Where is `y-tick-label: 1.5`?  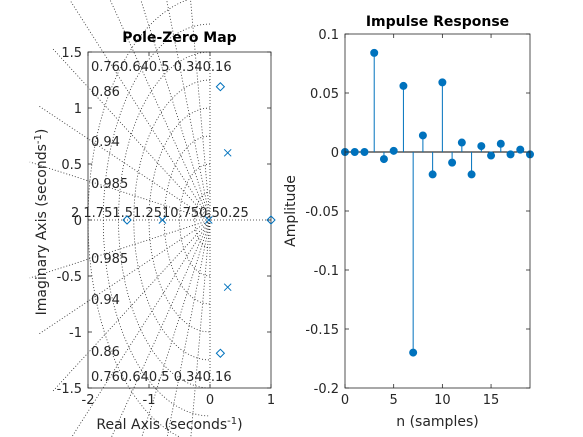
y-tick-label: 1.5 is located at coordinates (71, 53).